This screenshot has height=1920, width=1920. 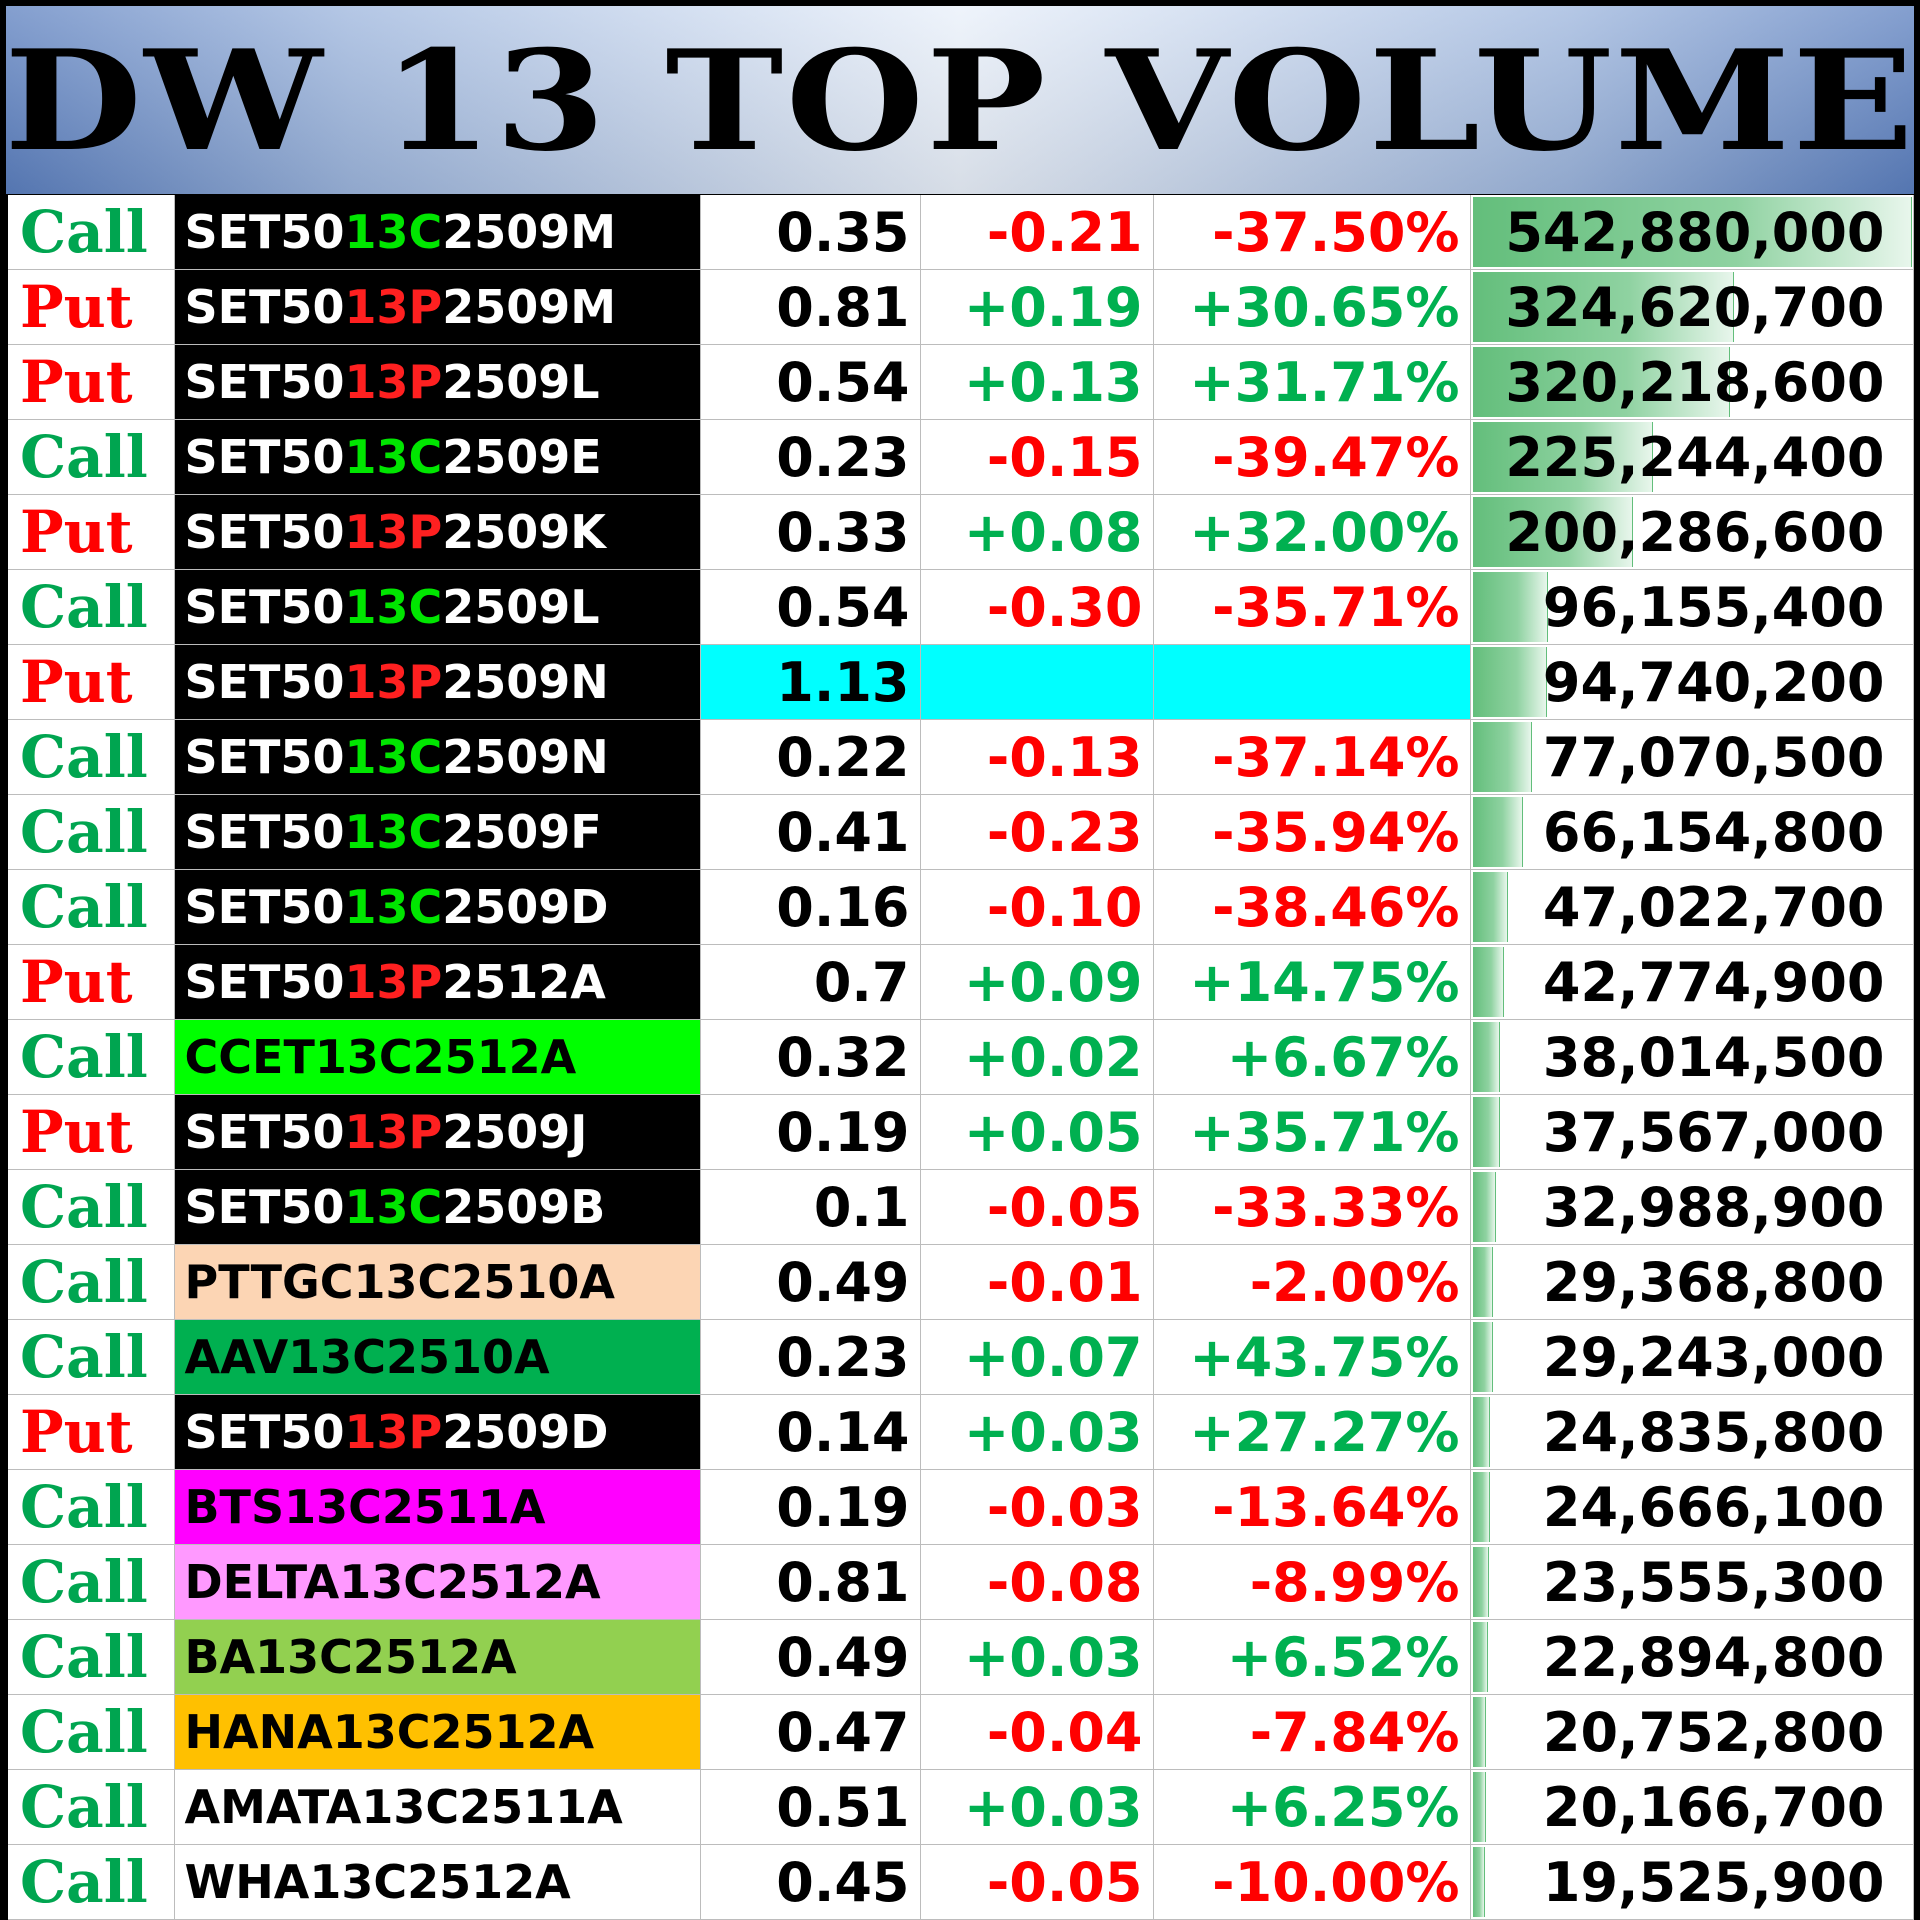 I want to click on dw-symbol: SET5013C2509M, so click(x=437, y=232).